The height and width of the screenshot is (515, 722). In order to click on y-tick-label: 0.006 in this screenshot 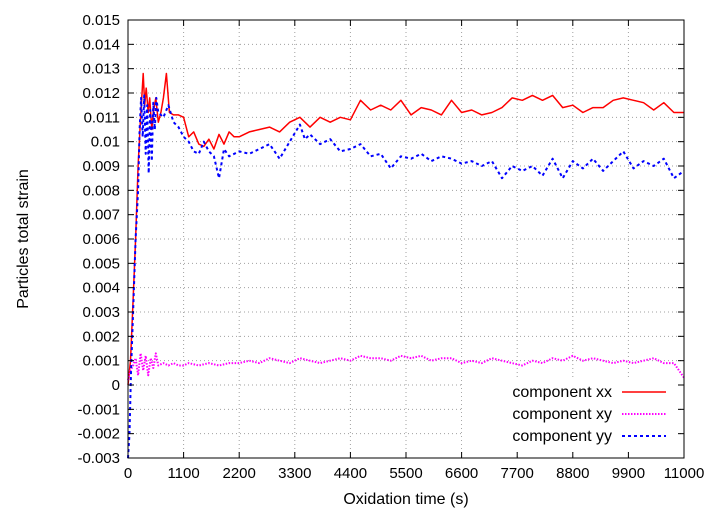, I will do `click(101, 239)`.